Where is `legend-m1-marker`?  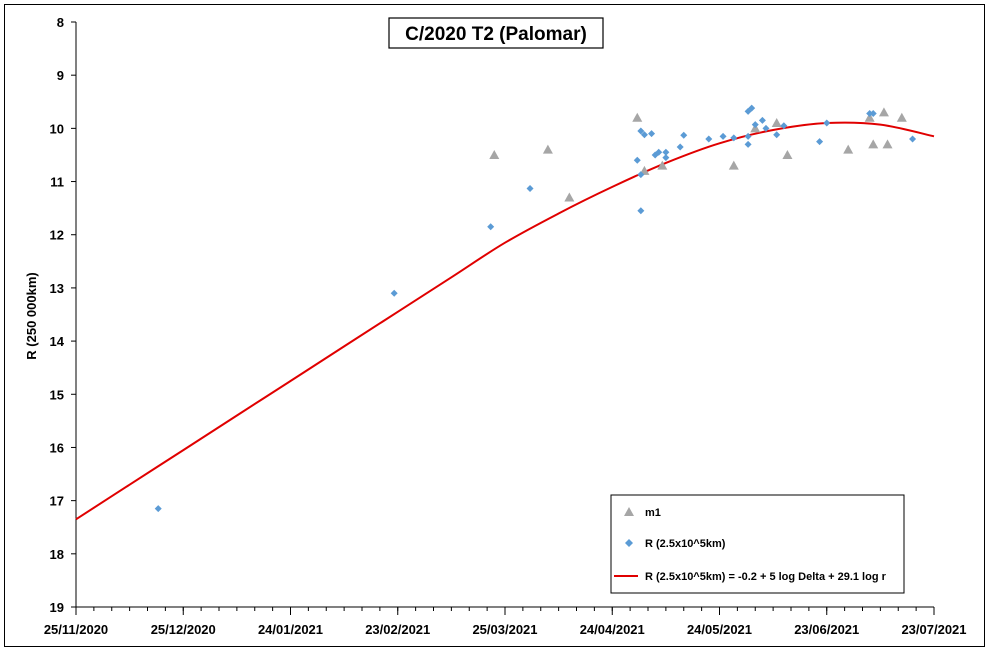 legend-m1-marker is located at coordinates (629, 511).